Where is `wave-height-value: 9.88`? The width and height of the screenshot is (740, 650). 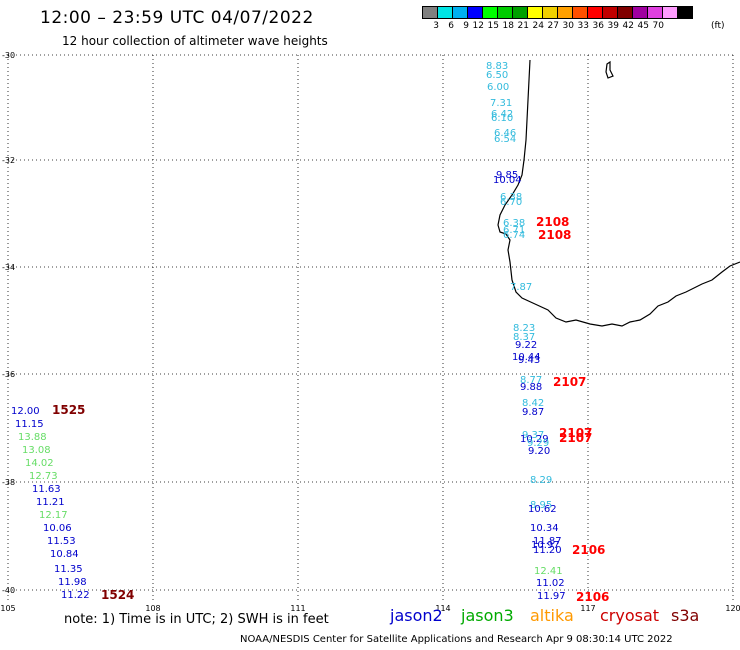
wave-height-value: 9.88 is located at coordinates (531, 387).